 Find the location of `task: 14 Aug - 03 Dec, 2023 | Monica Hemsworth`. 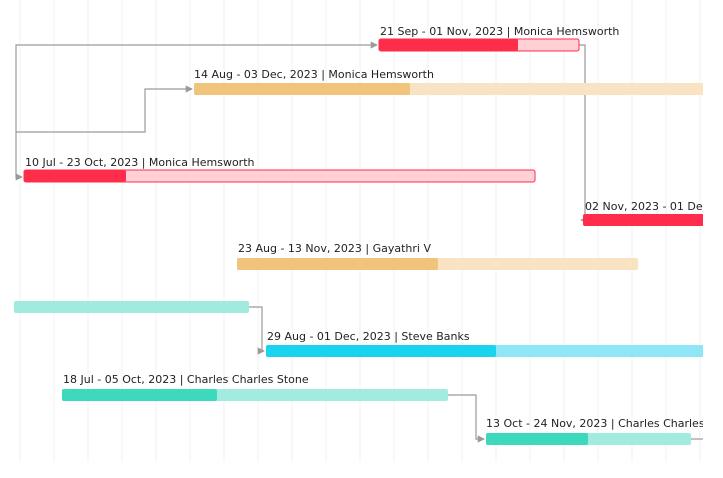

task: 14 Aug - 03 Dec, 2023 | Monica Hemsworth is located at coordinates (454, 81).